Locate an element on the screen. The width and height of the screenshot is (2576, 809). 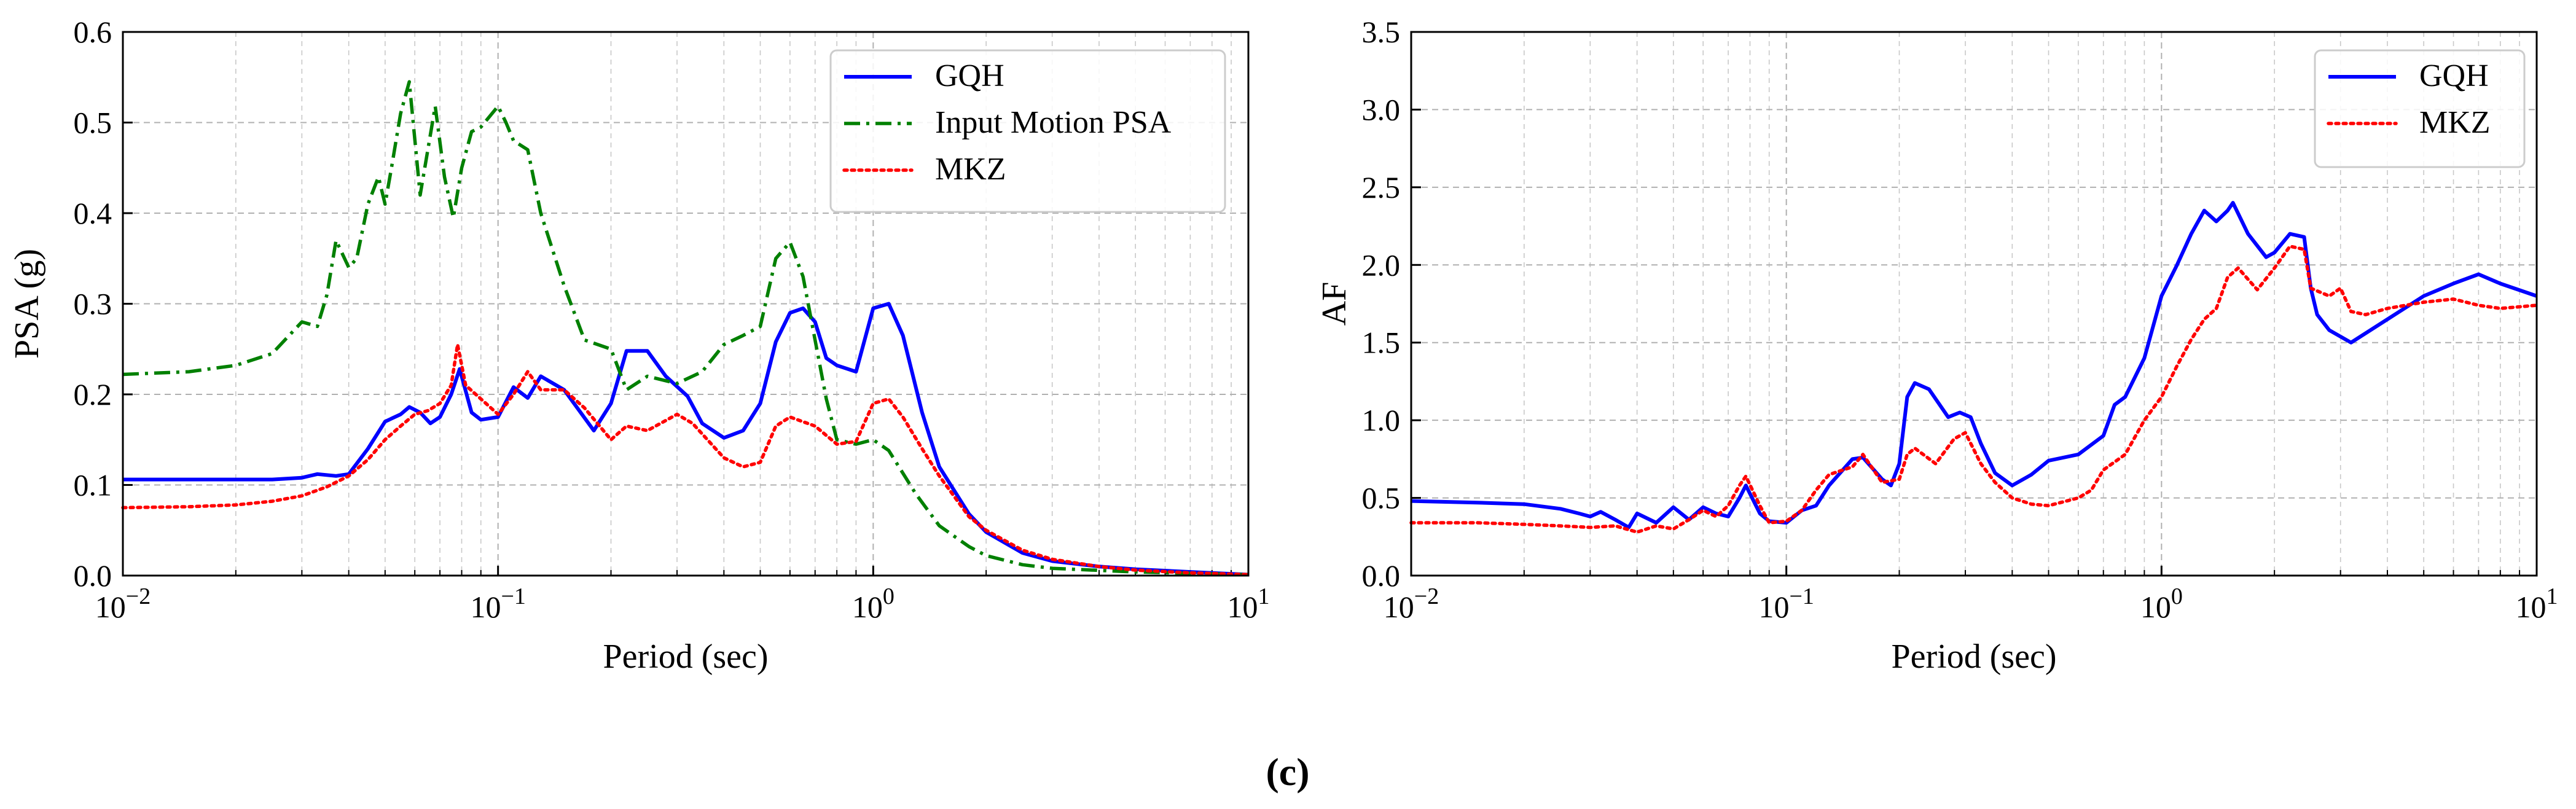
y-tick-label: 0.1 is located at coordinates (93, 485).